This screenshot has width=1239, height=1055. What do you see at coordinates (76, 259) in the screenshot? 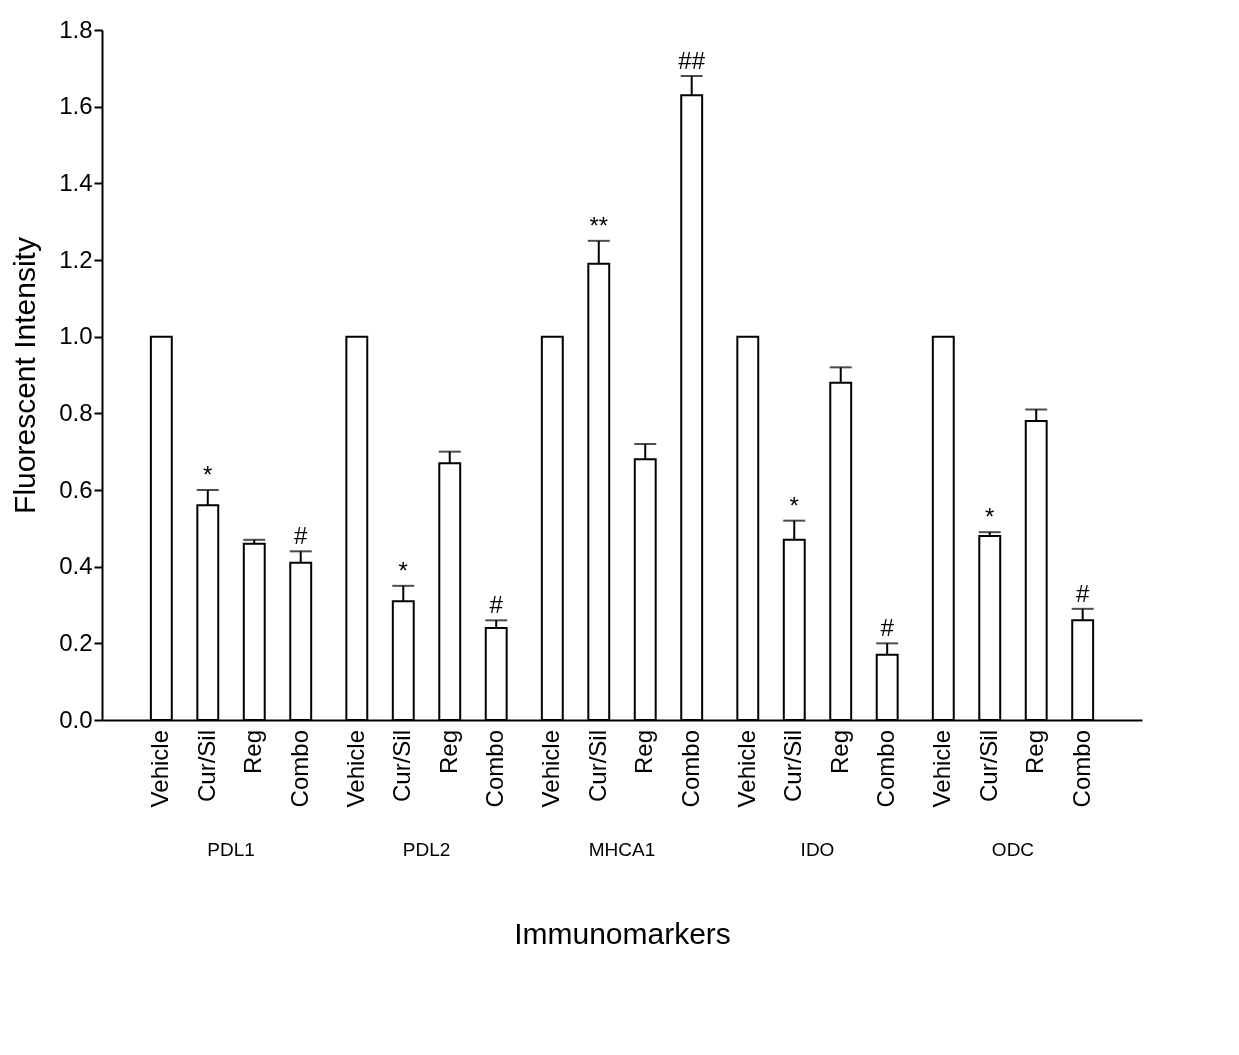
I see `y-tick-label: 1.2` at bounding box center [76, 259].